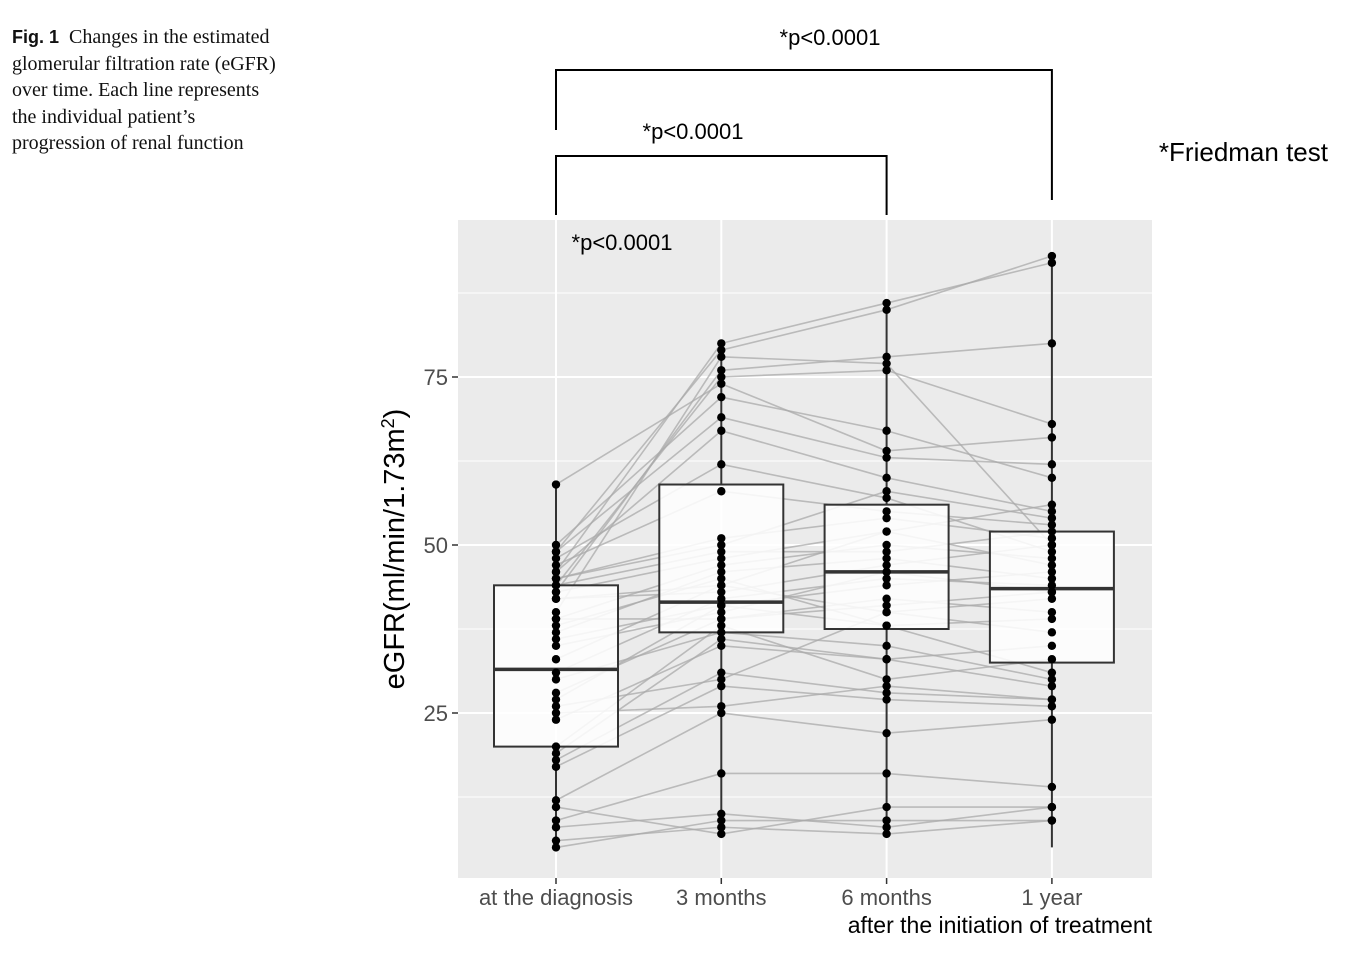 Image resolution: width=1356 pixels, height=968 pixels. I want to click on x-tick-label: 1 year, so click(1051, 897).